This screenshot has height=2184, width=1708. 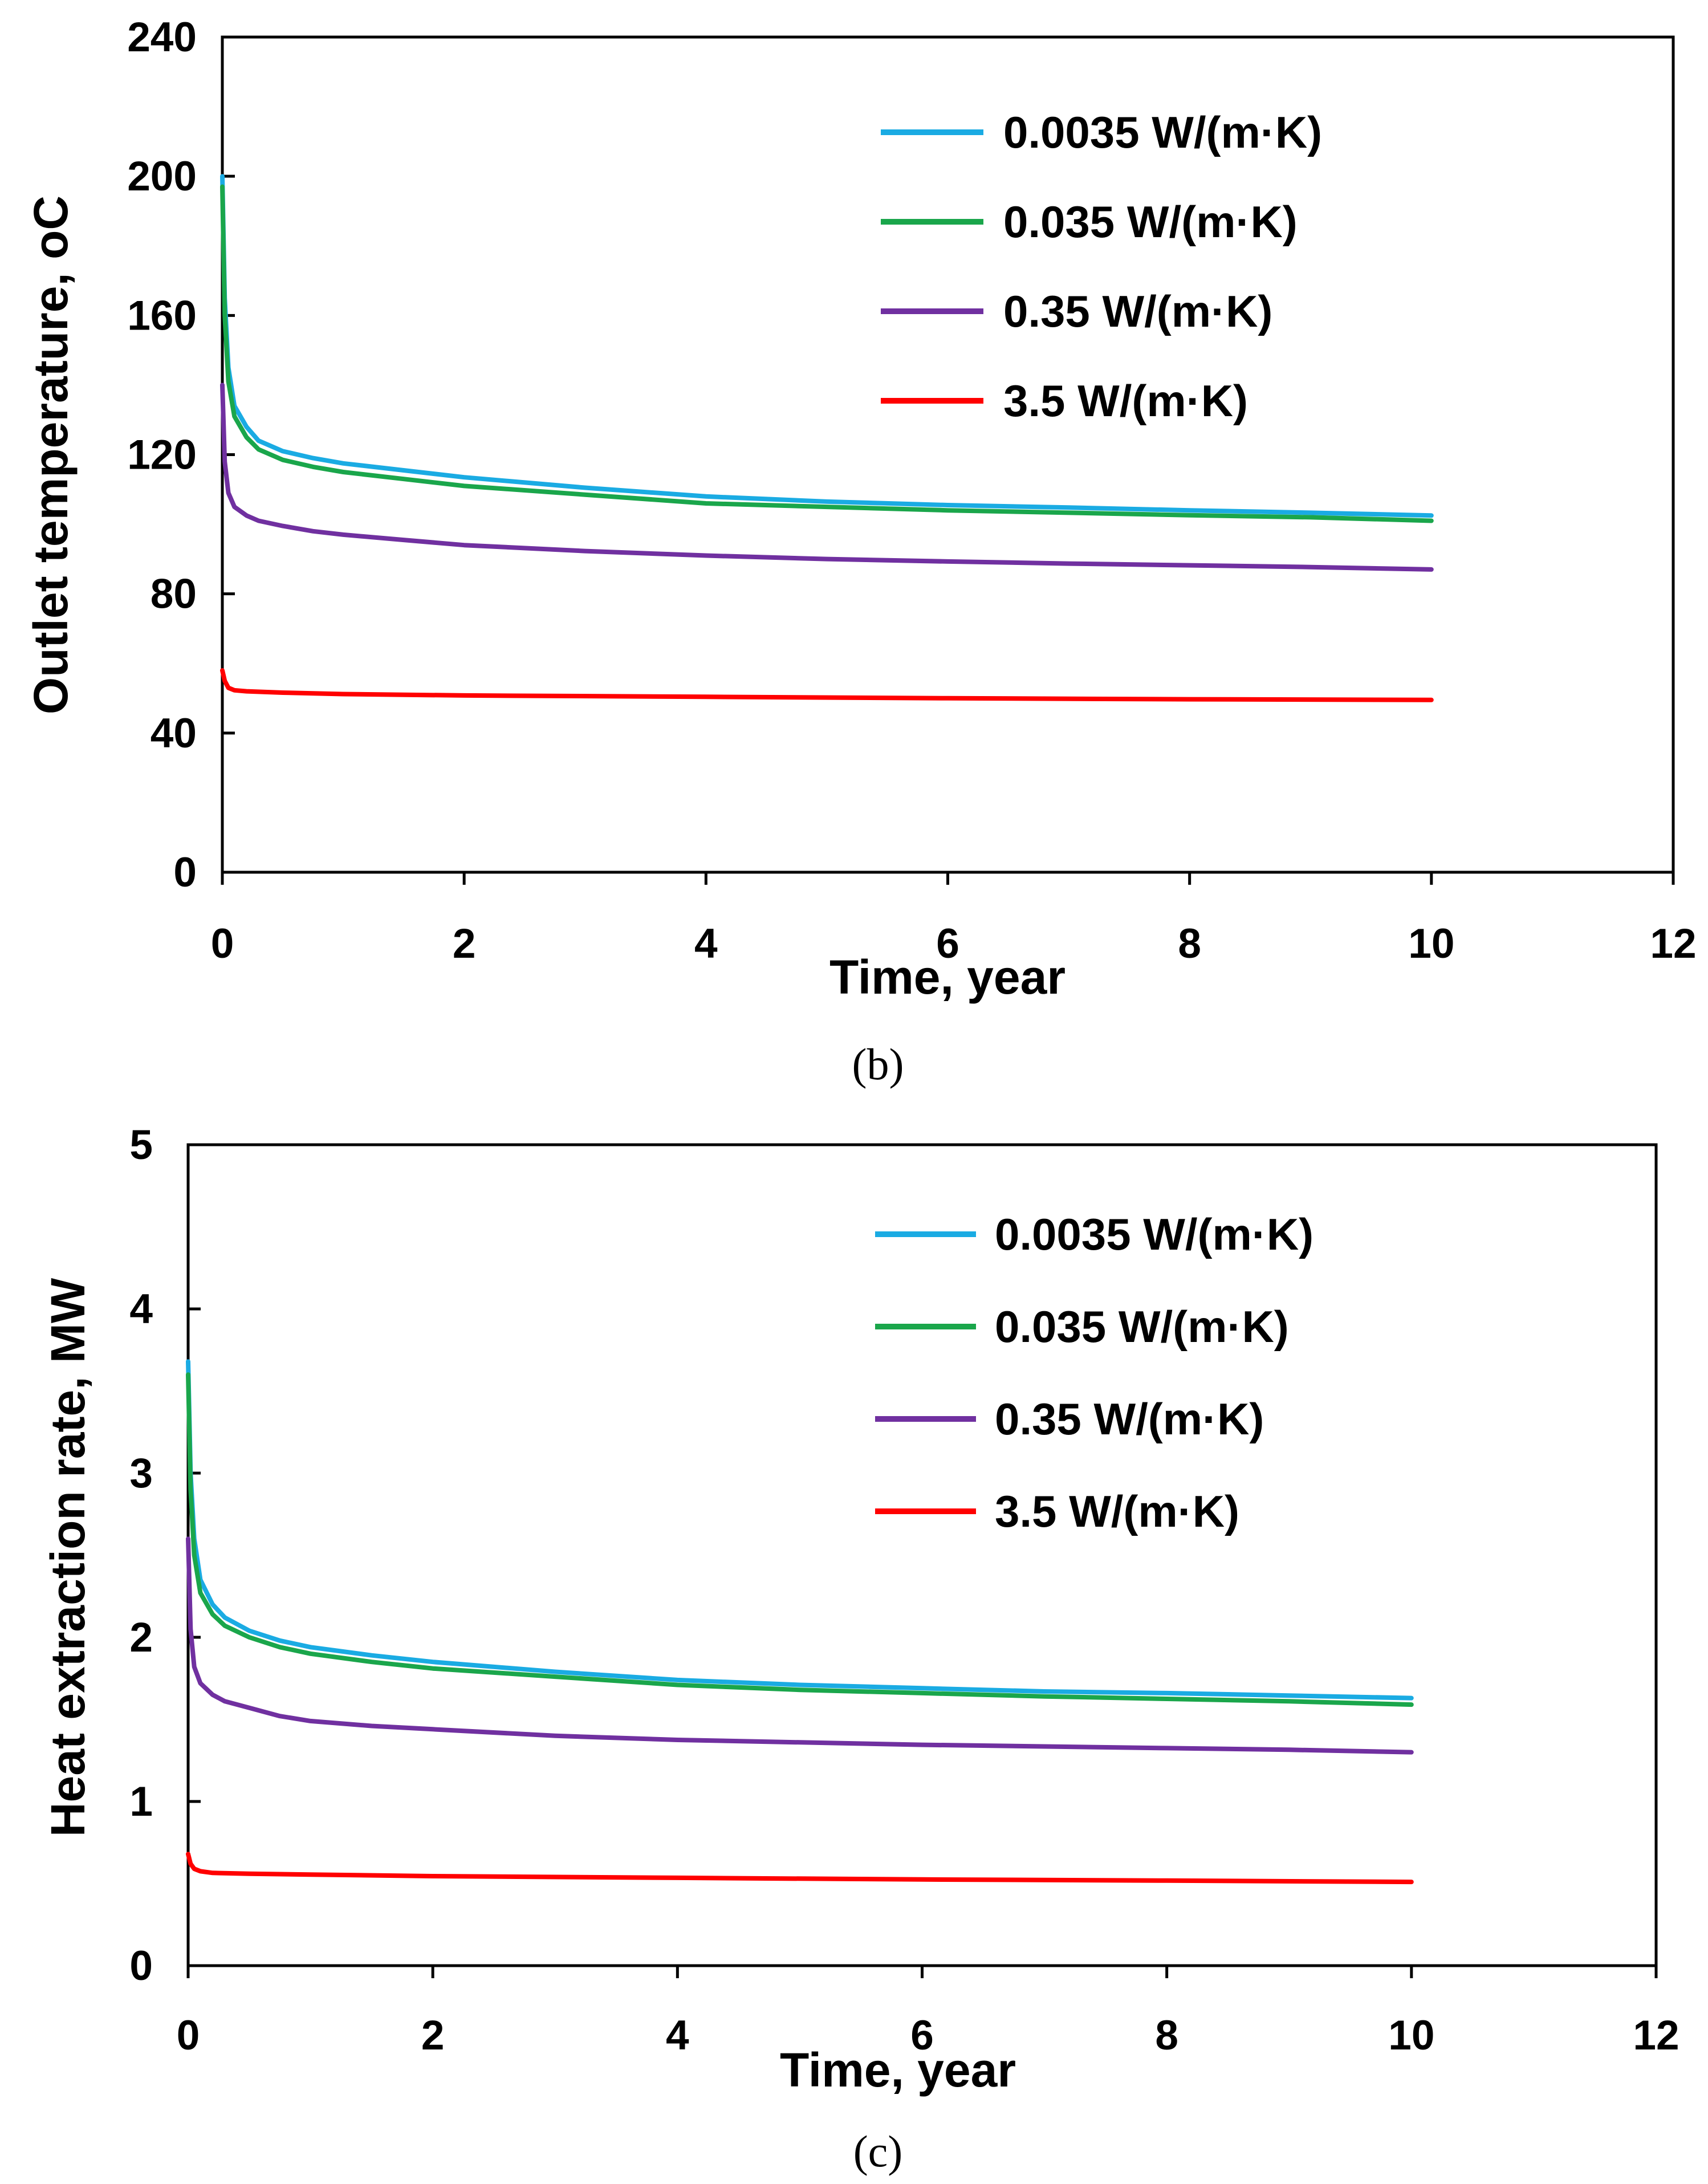 What do you see at coordinates (162, 176) in the screenshot?
I see `y-tick-label: 200` at bounding box center [162, 176].